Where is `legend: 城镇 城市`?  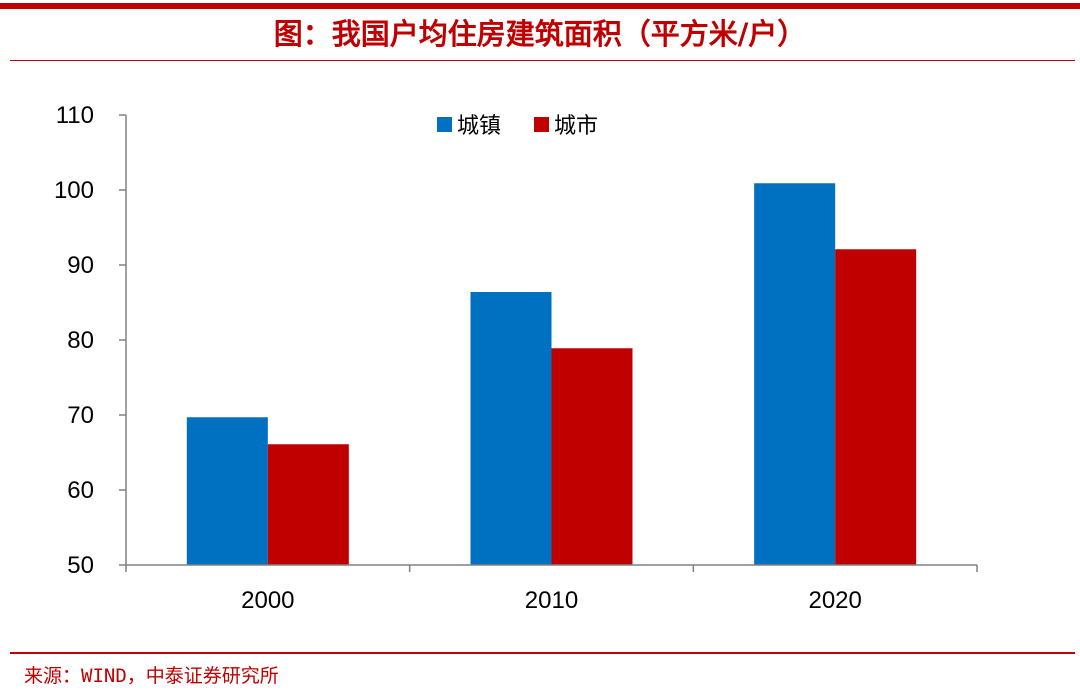
legend: 城镇 城市 is located at coordinates (517, 126).